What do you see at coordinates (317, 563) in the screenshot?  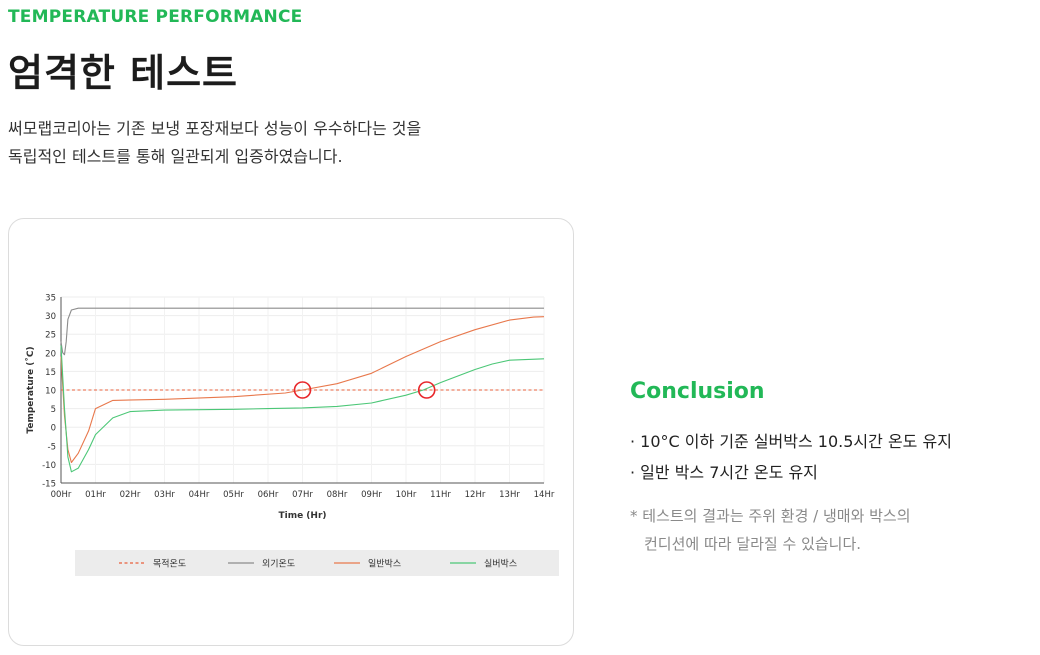 I see `legend-box` at bounding box center [317, 563].